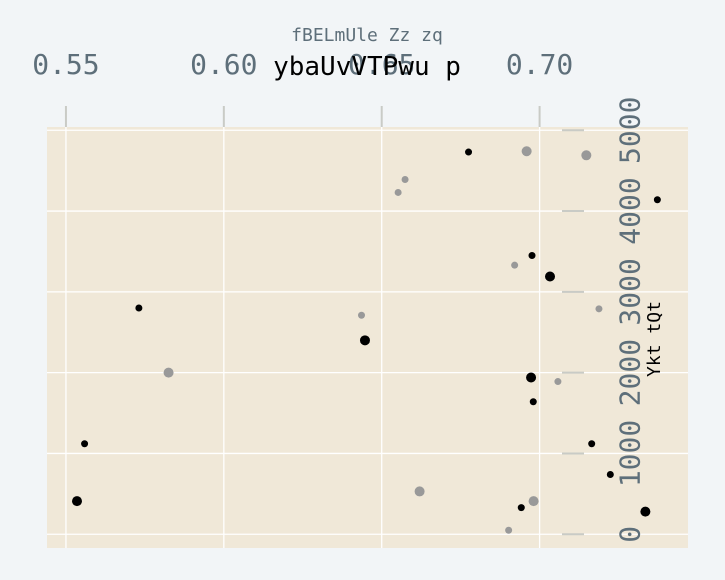 The height and width of the screenshot is (580, 725). What do you see at coordinates (630, 372) in the screenshot?
I see `y-tick-label: 2000` at bounding box center [630, 372].